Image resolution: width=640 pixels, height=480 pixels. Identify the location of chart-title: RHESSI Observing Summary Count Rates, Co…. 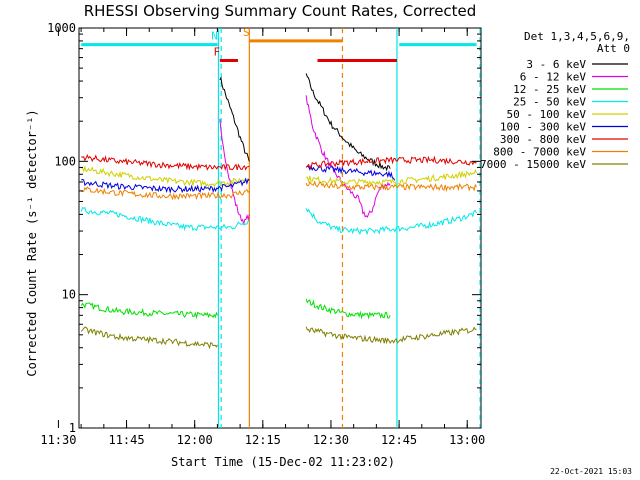
(280, 11).